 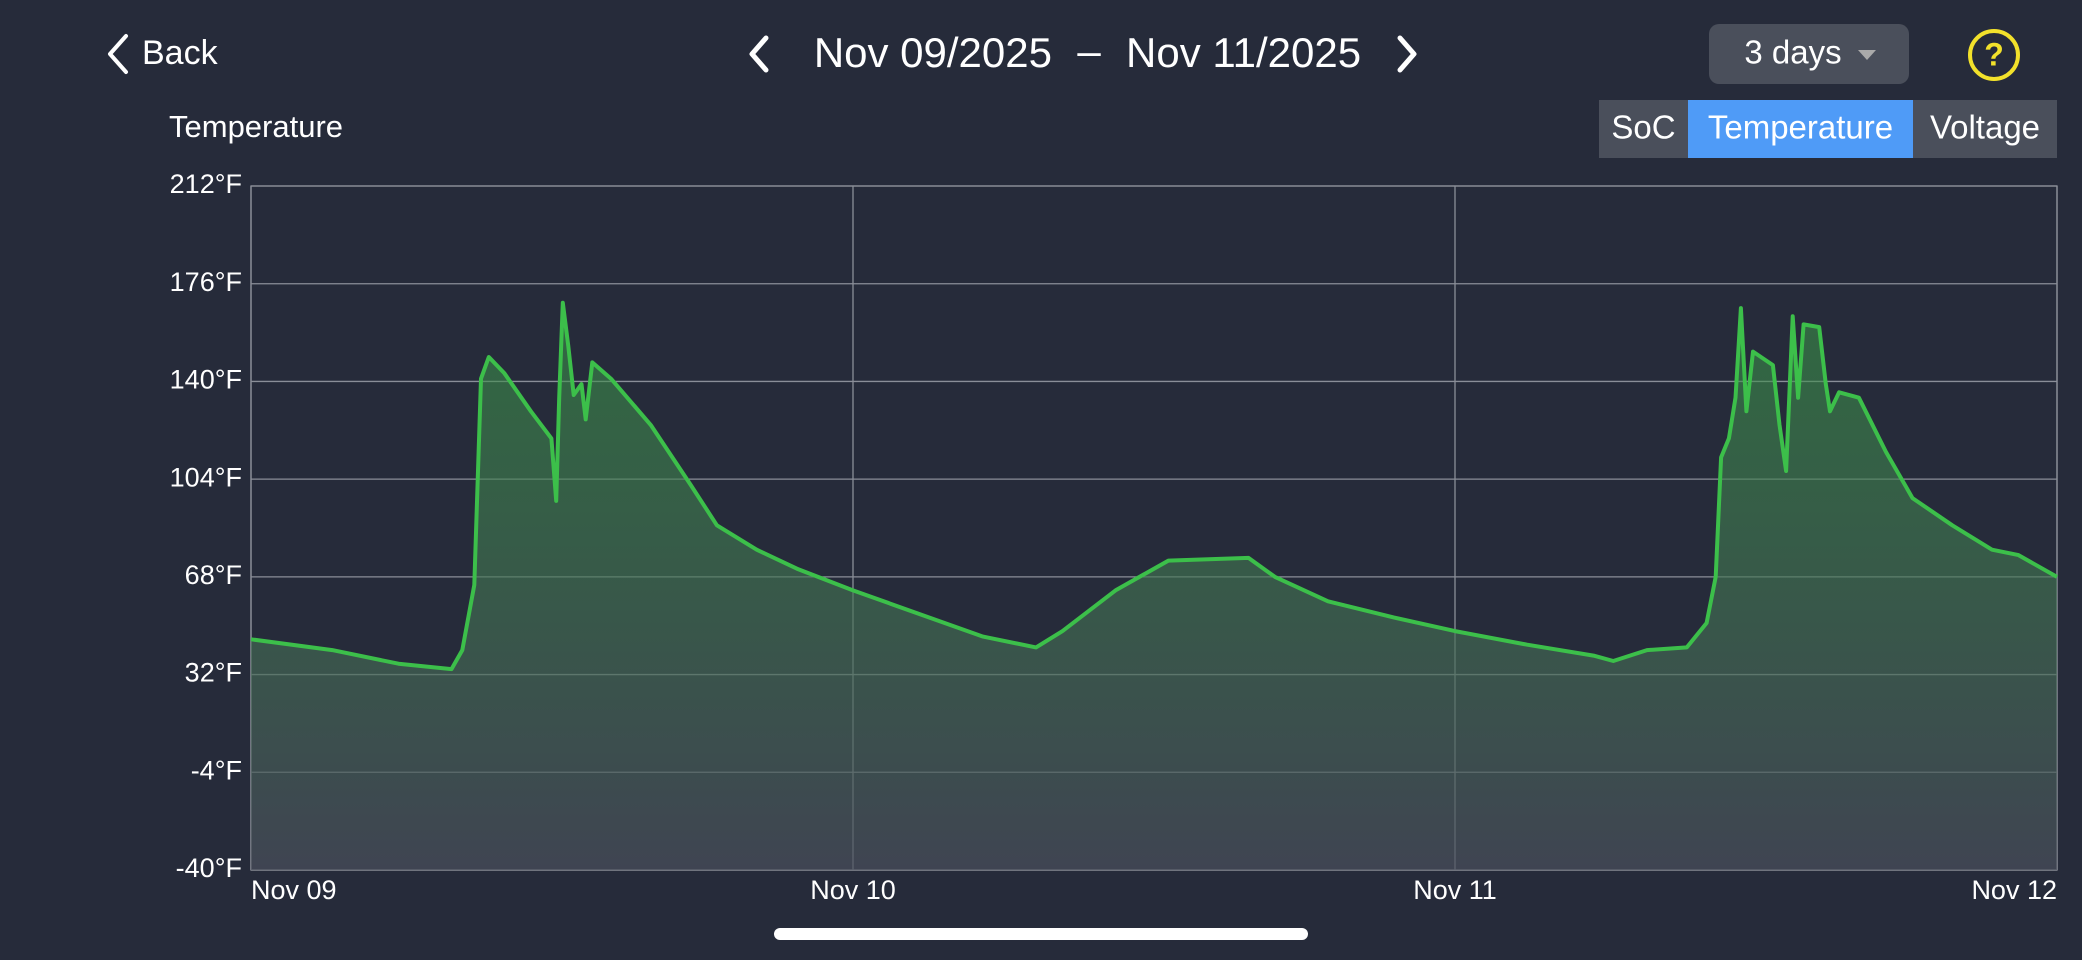 I want to click on help-icon: ?, so click(x=1994, y=54).